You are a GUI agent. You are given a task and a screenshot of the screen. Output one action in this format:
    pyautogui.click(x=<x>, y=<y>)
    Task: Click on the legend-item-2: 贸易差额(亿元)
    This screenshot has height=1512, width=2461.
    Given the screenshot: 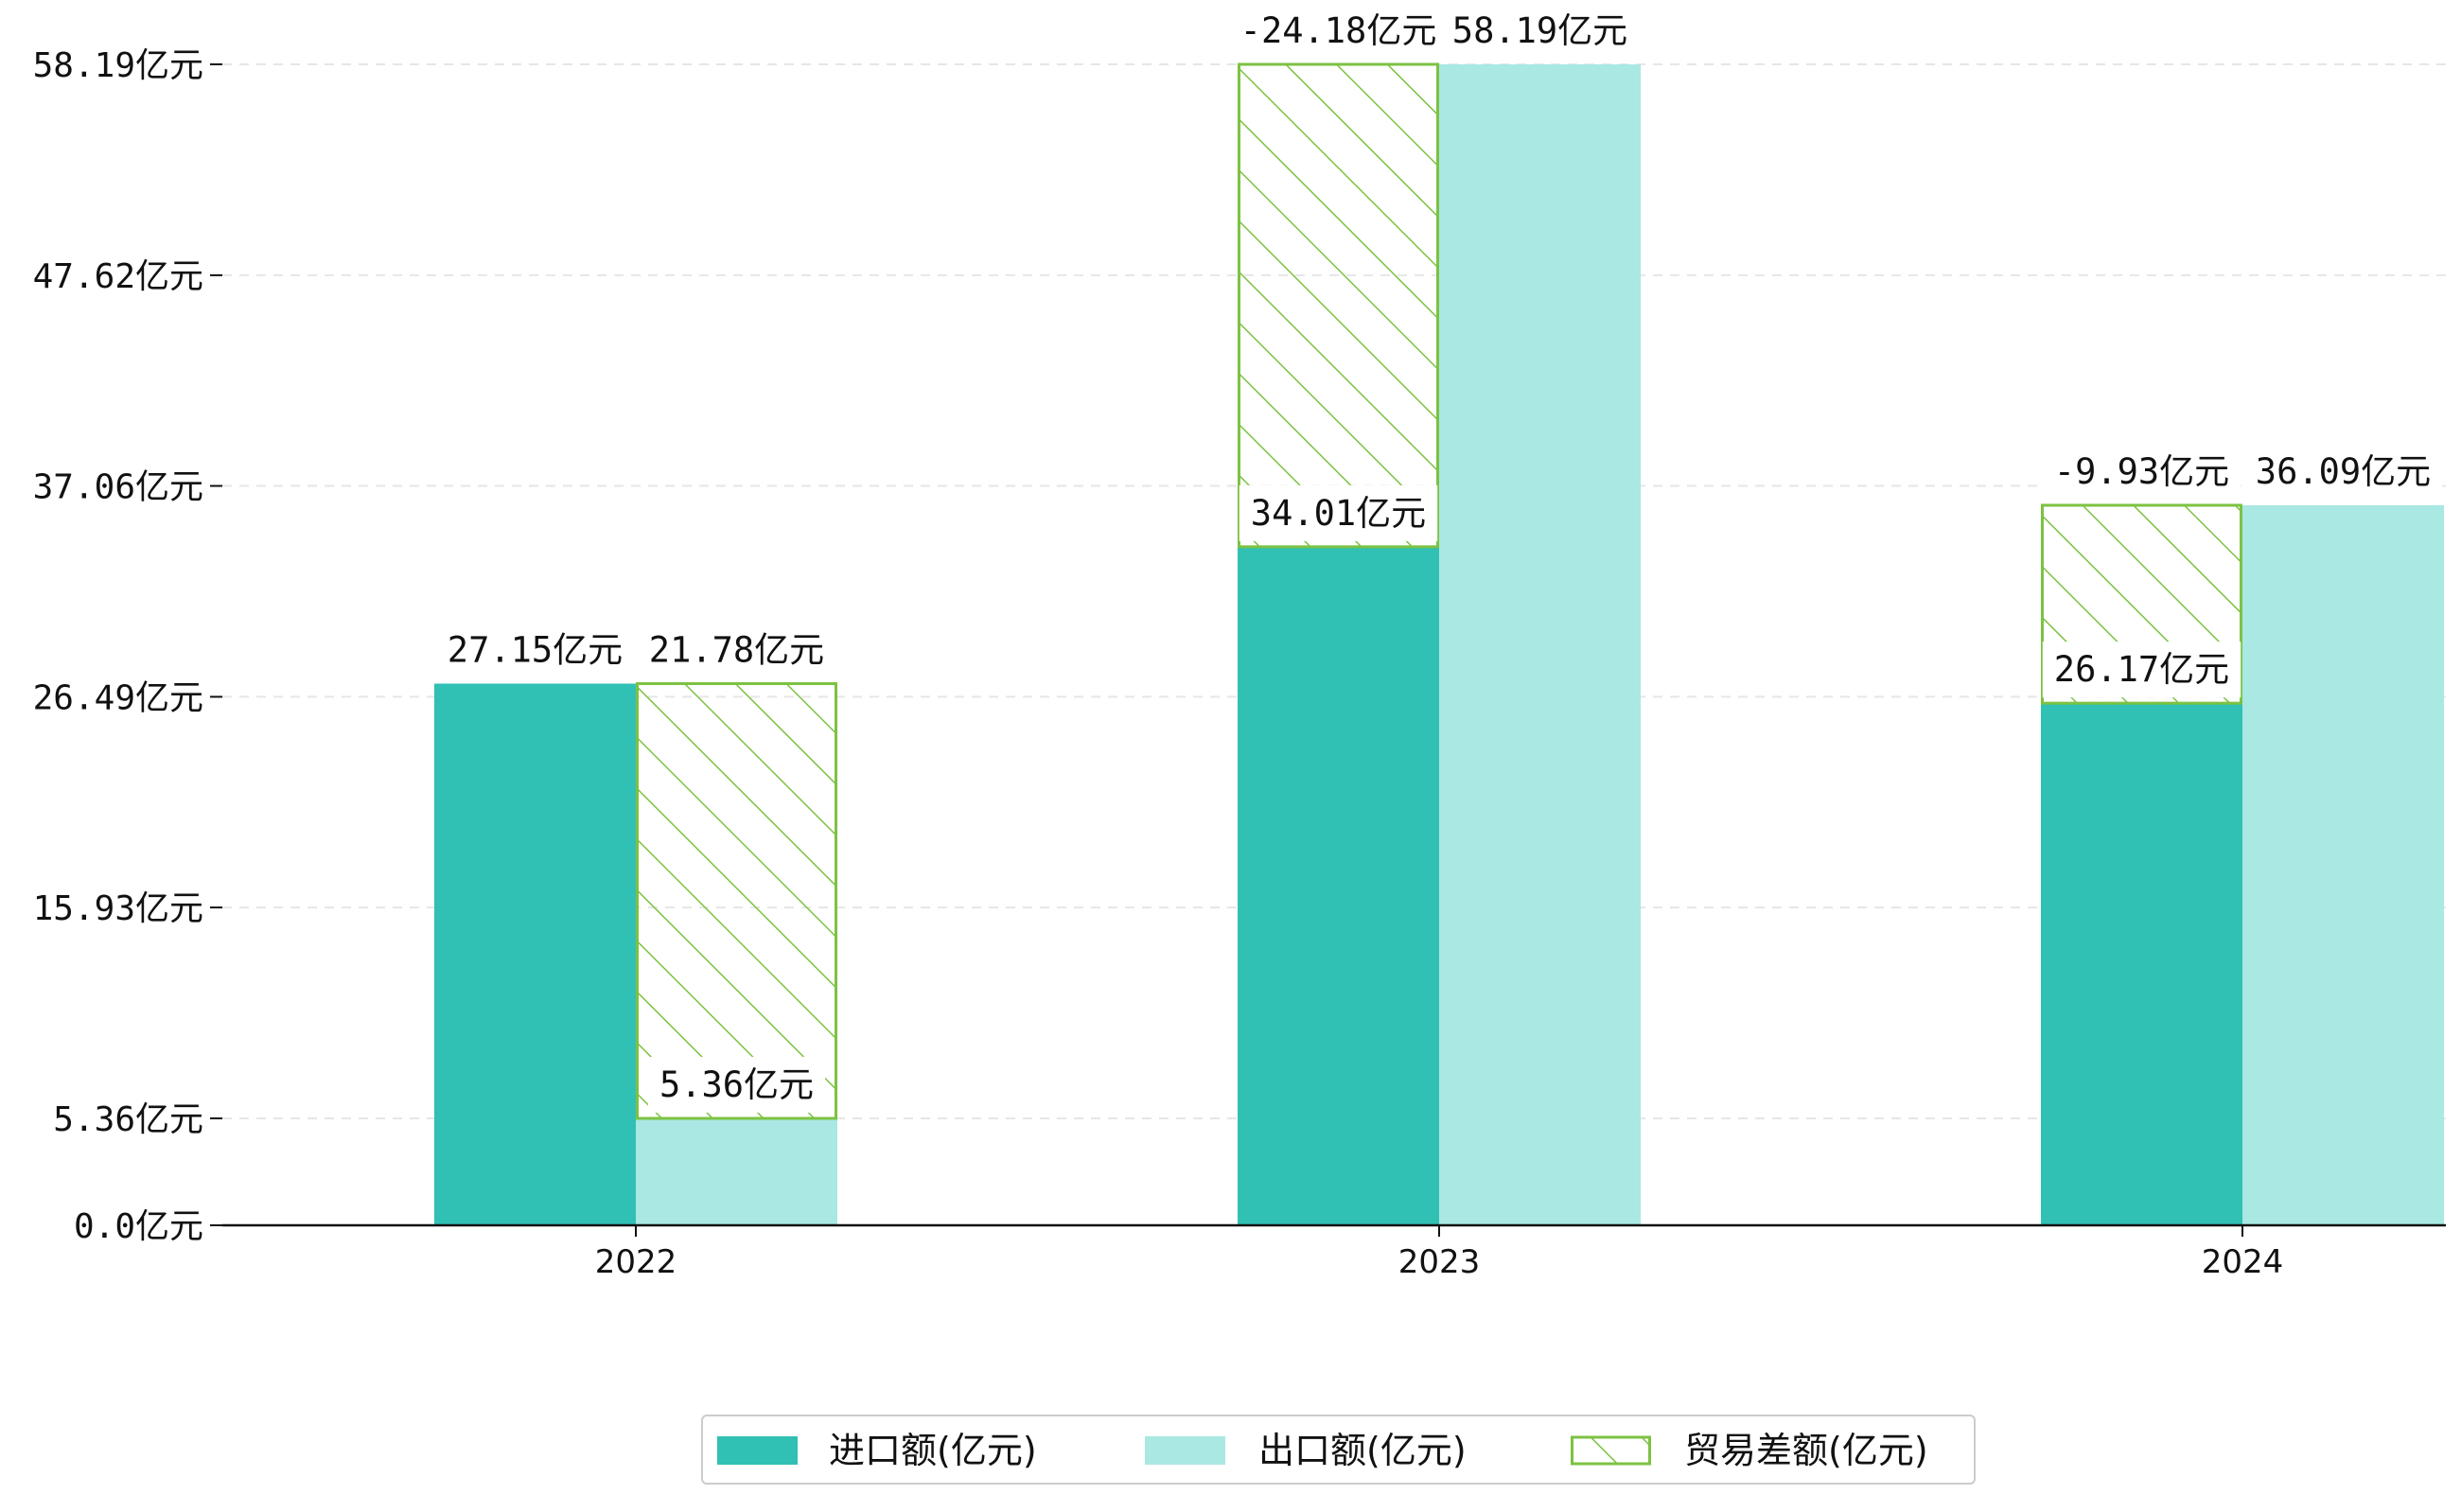 What is the action you would take?
    pyautogui.click(x=1749, y=1451)
    